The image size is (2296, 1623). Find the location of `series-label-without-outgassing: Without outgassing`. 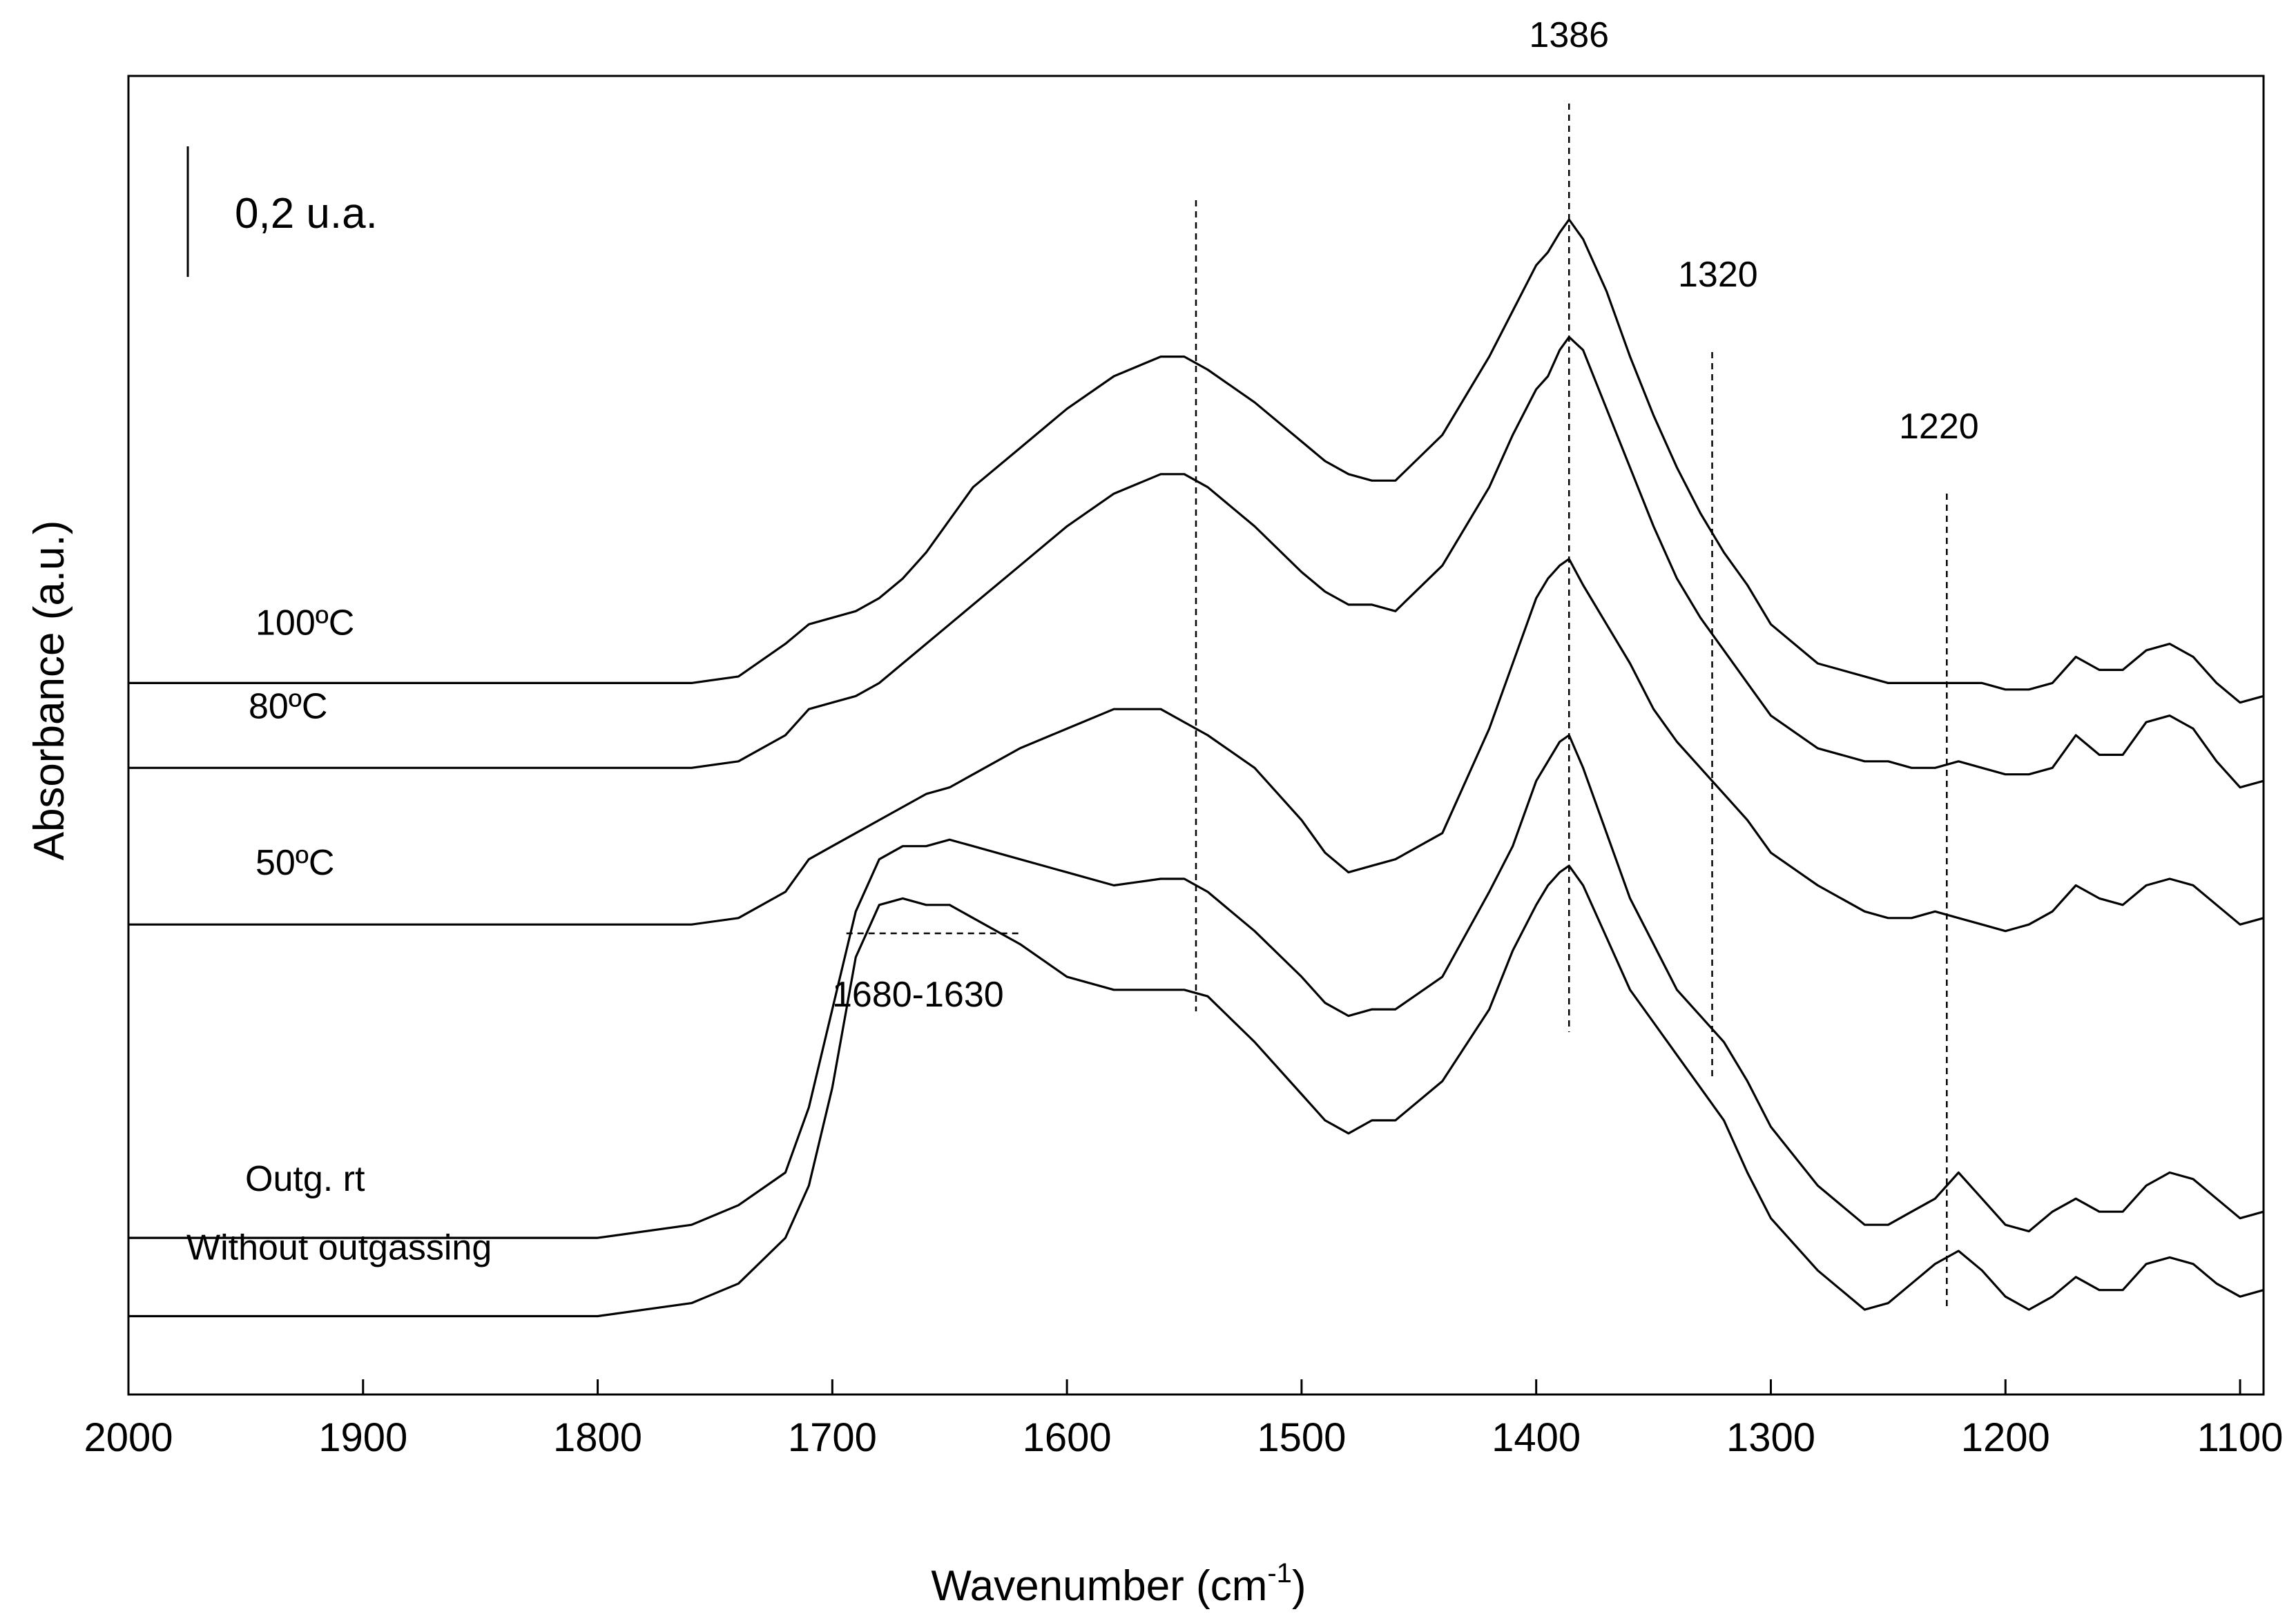

series-label-without-outgassing: Without outgassing is located at coordinates (339, 1248).